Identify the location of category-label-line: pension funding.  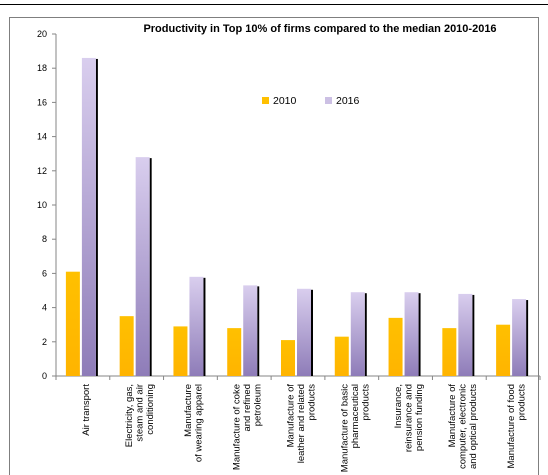
(419, 417).